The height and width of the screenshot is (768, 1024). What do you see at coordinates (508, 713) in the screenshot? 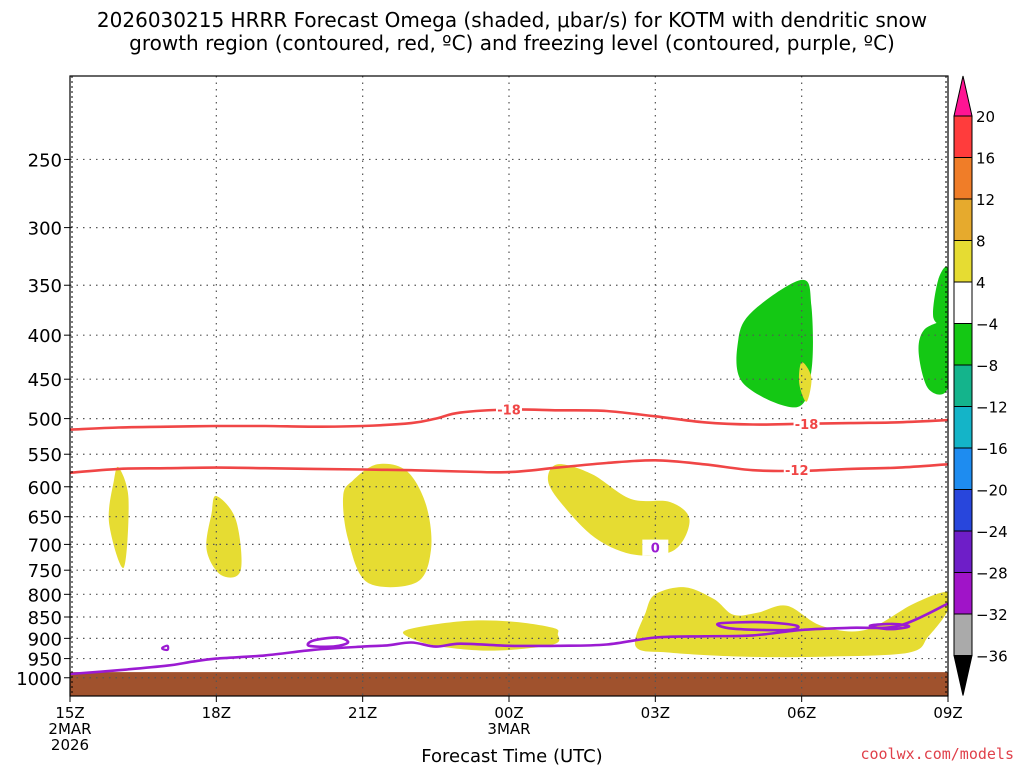
I see `x-tick-label: 00Z` at bounding box center [508, 713].